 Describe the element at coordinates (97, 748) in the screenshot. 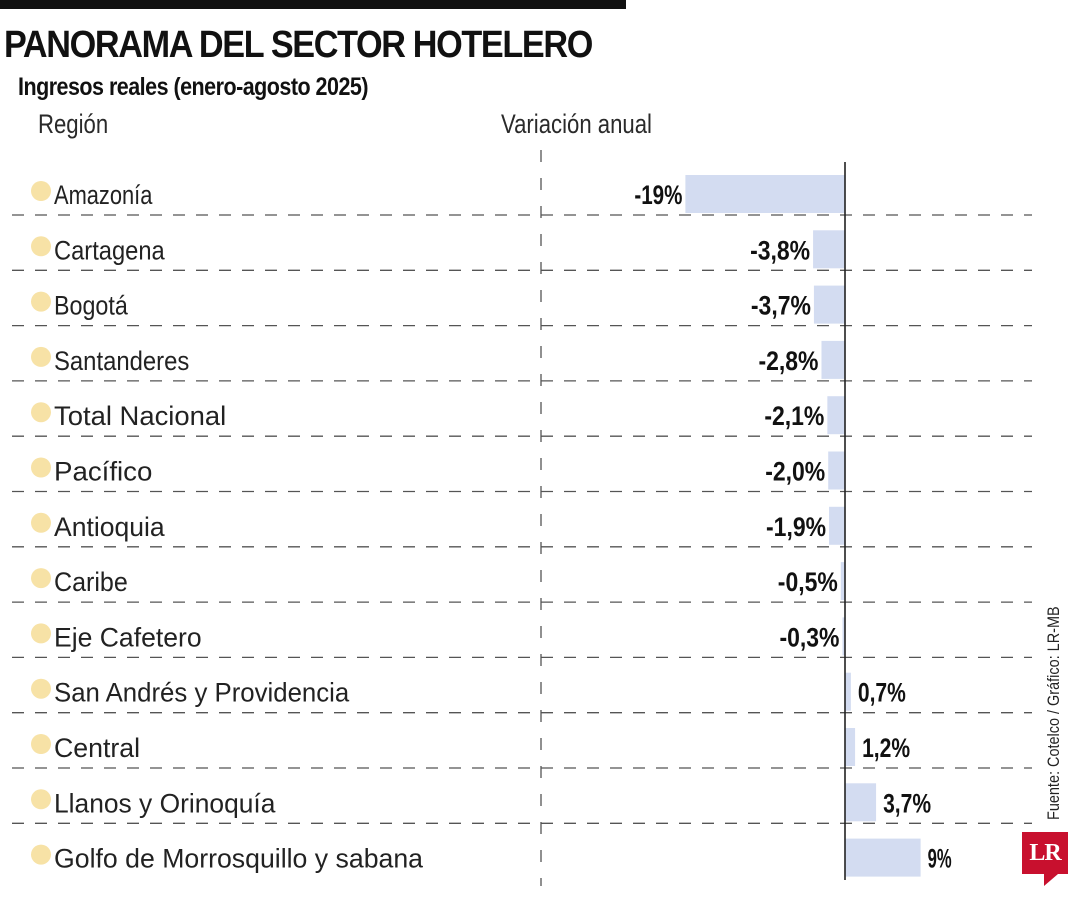

I see `category-label-central: Central` at that location.